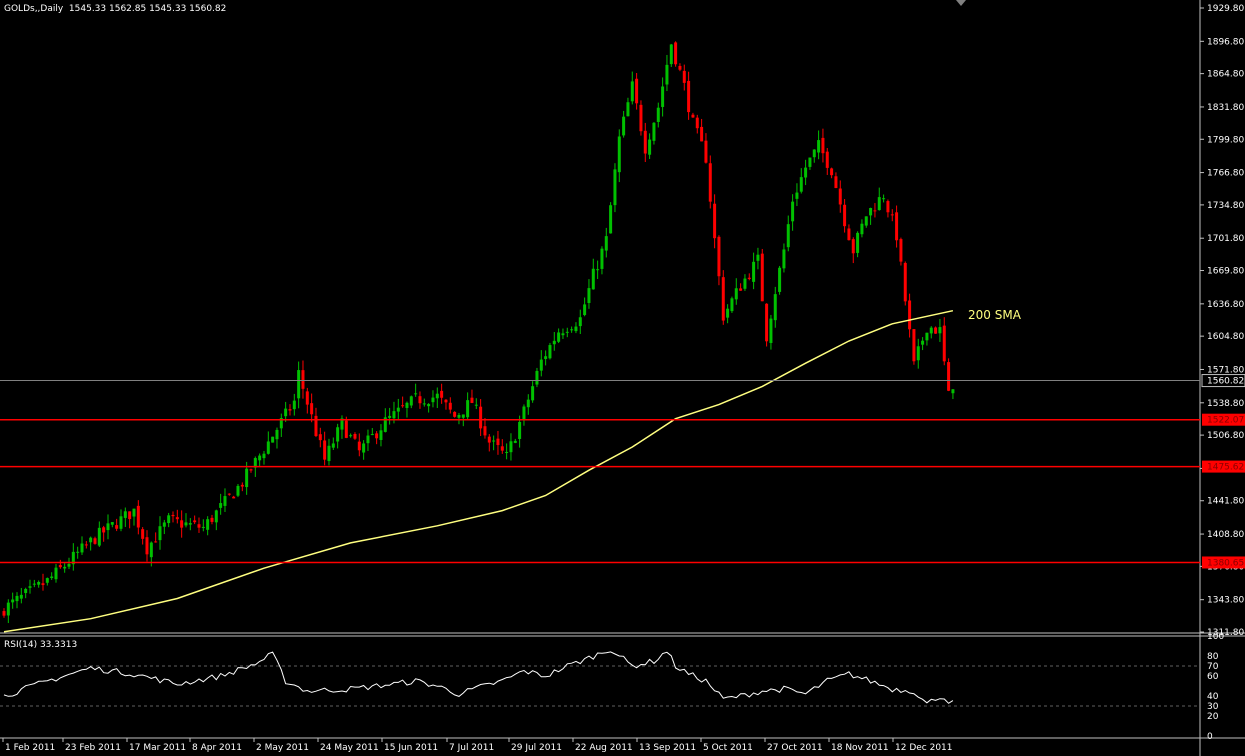 The width and height of the screenshot is (1245, 756). I want to click on scroll-marker-icon, so click(961, 3).